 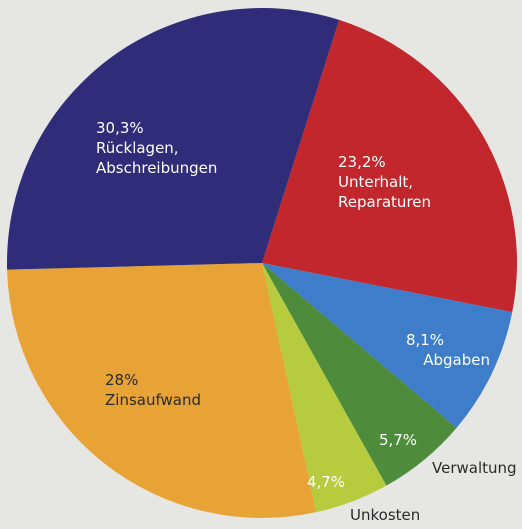 What do you see at coordinates (326, 482) in the screenshot?
I see `value-label: 4,7%` at bounding box center [326, 482].